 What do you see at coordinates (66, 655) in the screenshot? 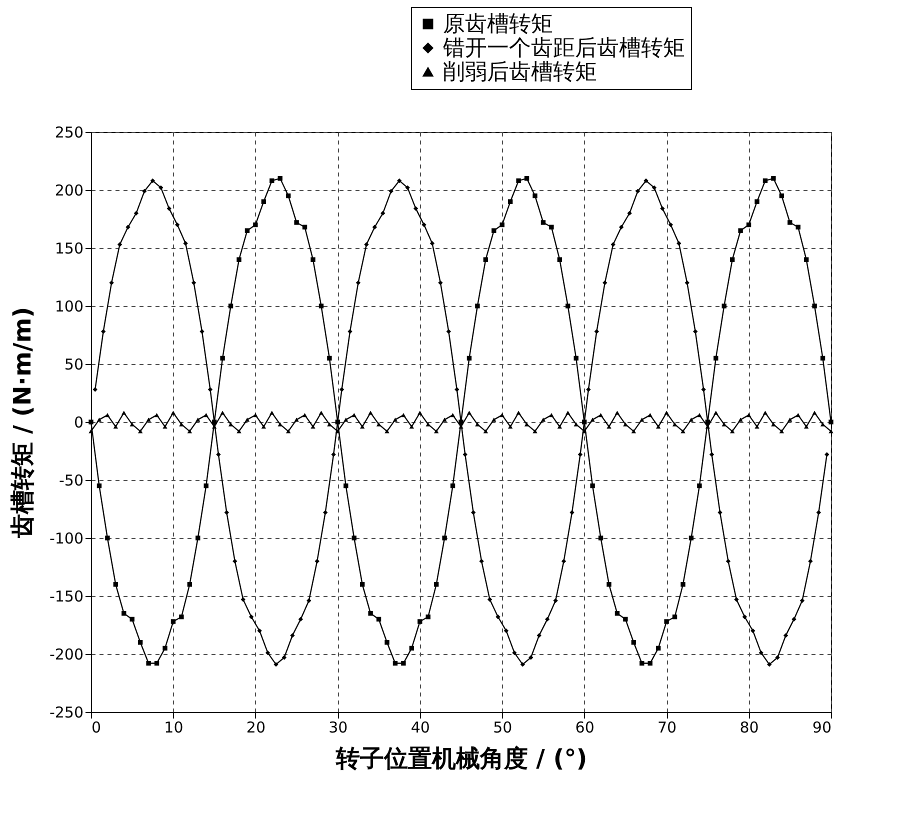
I see `y-tick-label: -200` at bounding box center [66, 655].